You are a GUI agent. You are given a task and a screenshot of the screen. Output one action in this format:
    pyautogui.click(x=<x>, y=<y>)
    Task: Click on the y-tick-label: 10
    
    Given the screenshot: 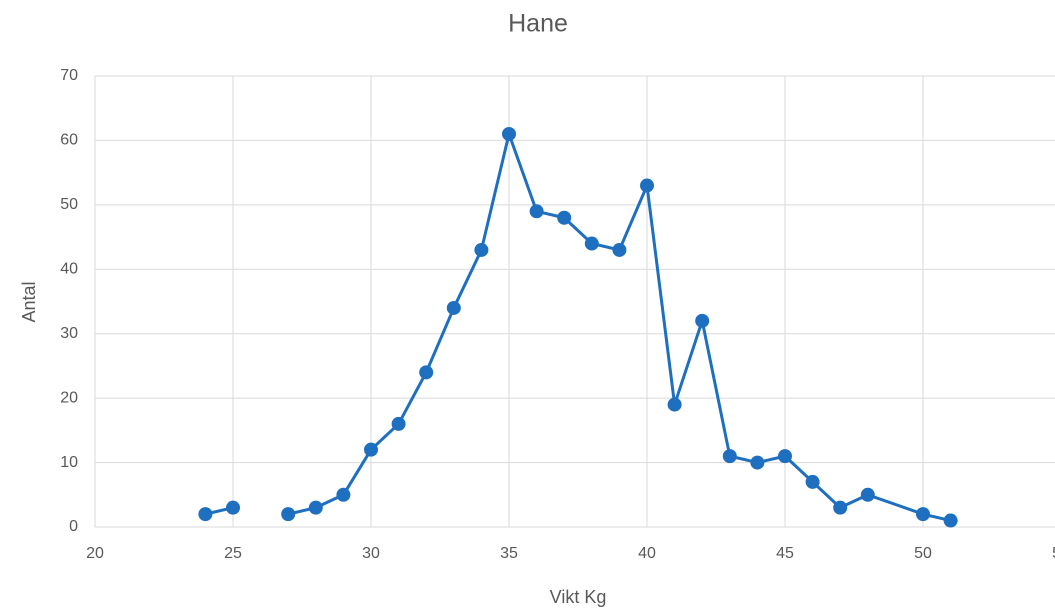 What is the action you would take?
    pyautogui.click(x=69, y=462)
    